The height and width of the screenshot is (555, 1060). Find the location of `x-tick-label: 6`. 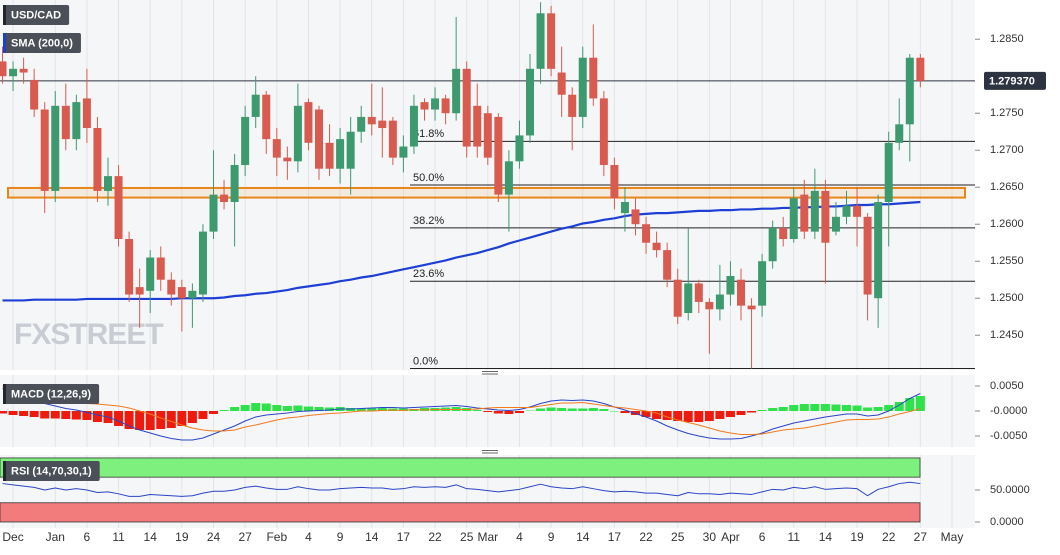

x-tick-label: 6 is located at coordinates (762, 537).